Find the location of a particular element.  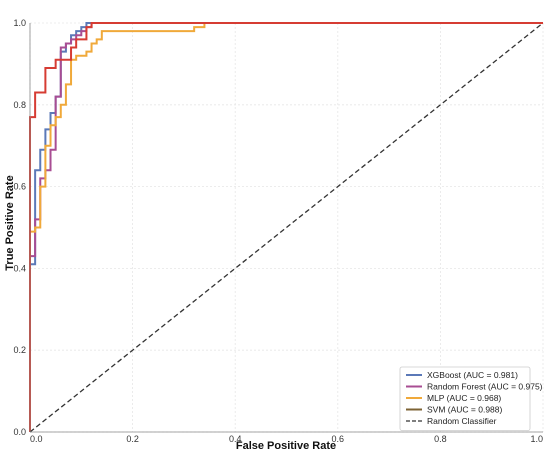

y-tick-label: 0.8 is located at coordinates (19, 105).